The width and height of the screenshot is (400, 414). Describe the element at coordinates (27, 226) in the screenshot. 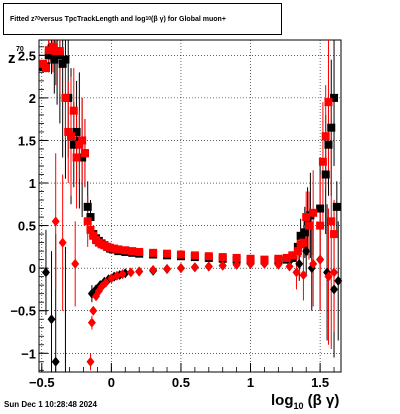

I see `y-tick-label: 0.5` at that location.